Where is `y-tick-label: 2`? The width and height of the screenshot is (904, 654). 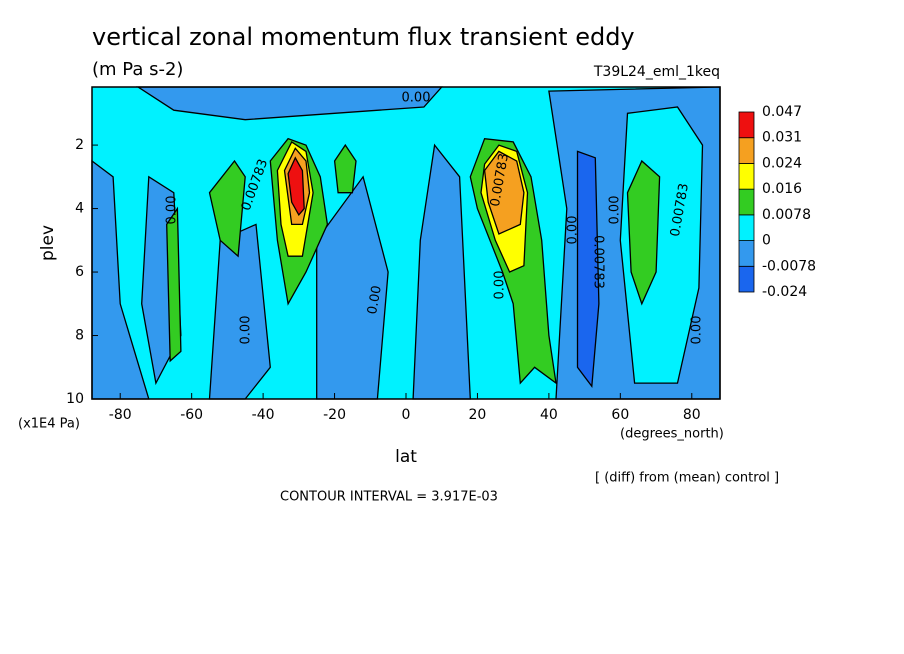
y-tick-label: 2 is located at coordinates (79, 145).